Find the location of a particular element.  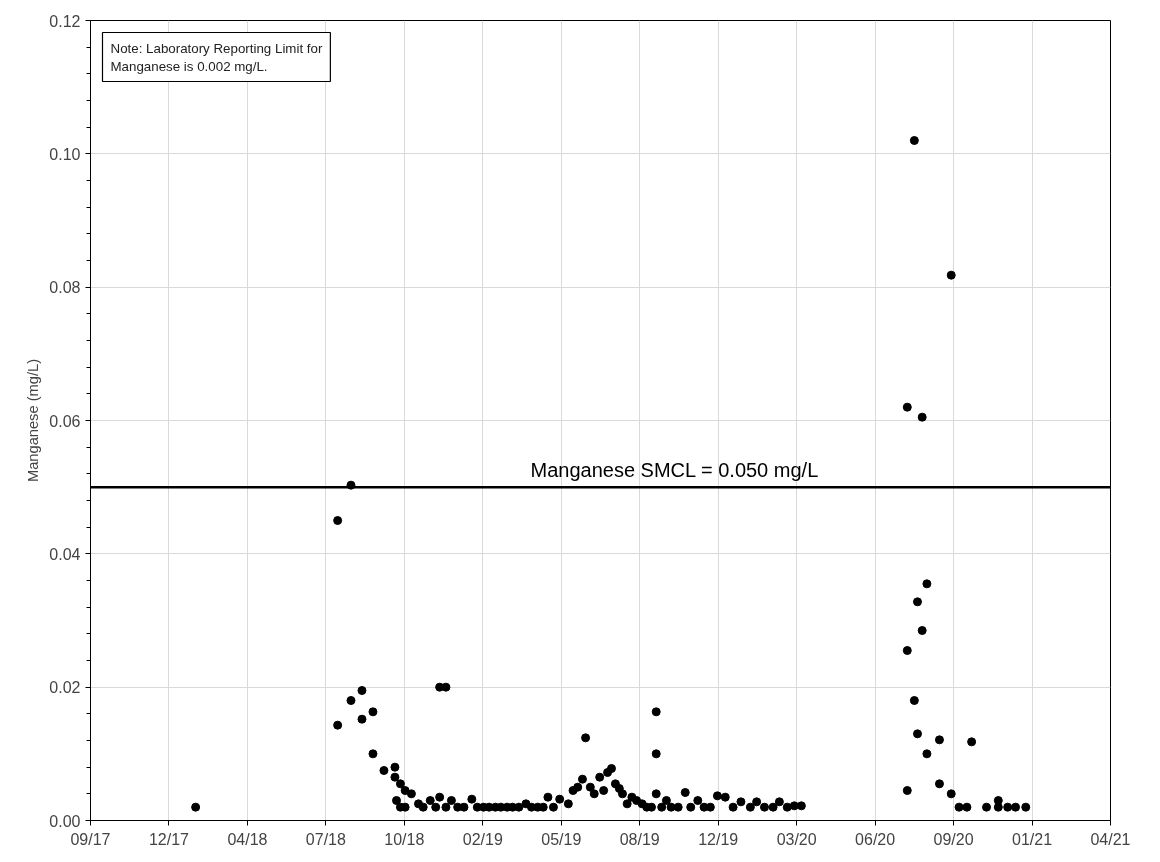

x-tick-label: 08/19 is located at coordinates (639, 839).